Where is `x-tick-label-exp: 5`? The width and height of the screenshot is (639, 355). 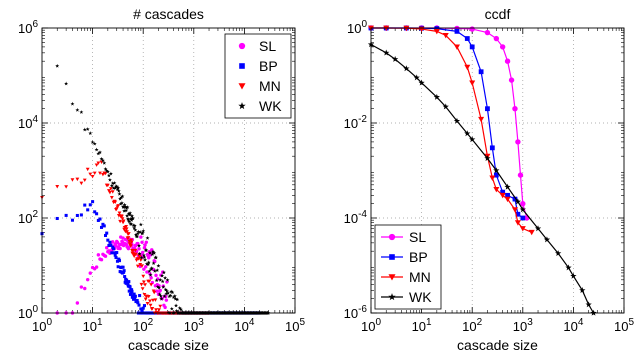
x-tick-label-exp: 5 is located at coordinates (631, 322).